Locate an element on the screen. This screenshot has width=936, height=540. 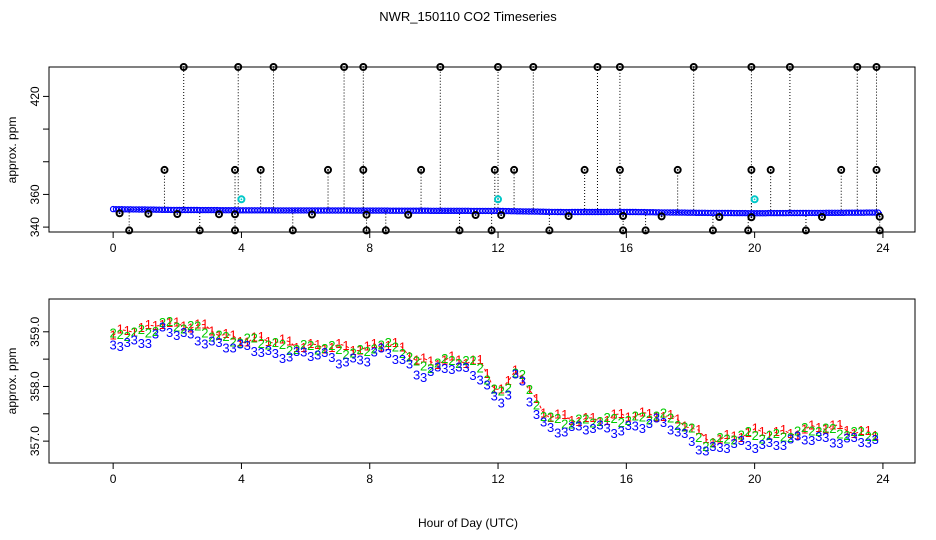
bottom-panel-x-axis: 0 4 8 12 16 20 24 is located at coordinates (500, 474).